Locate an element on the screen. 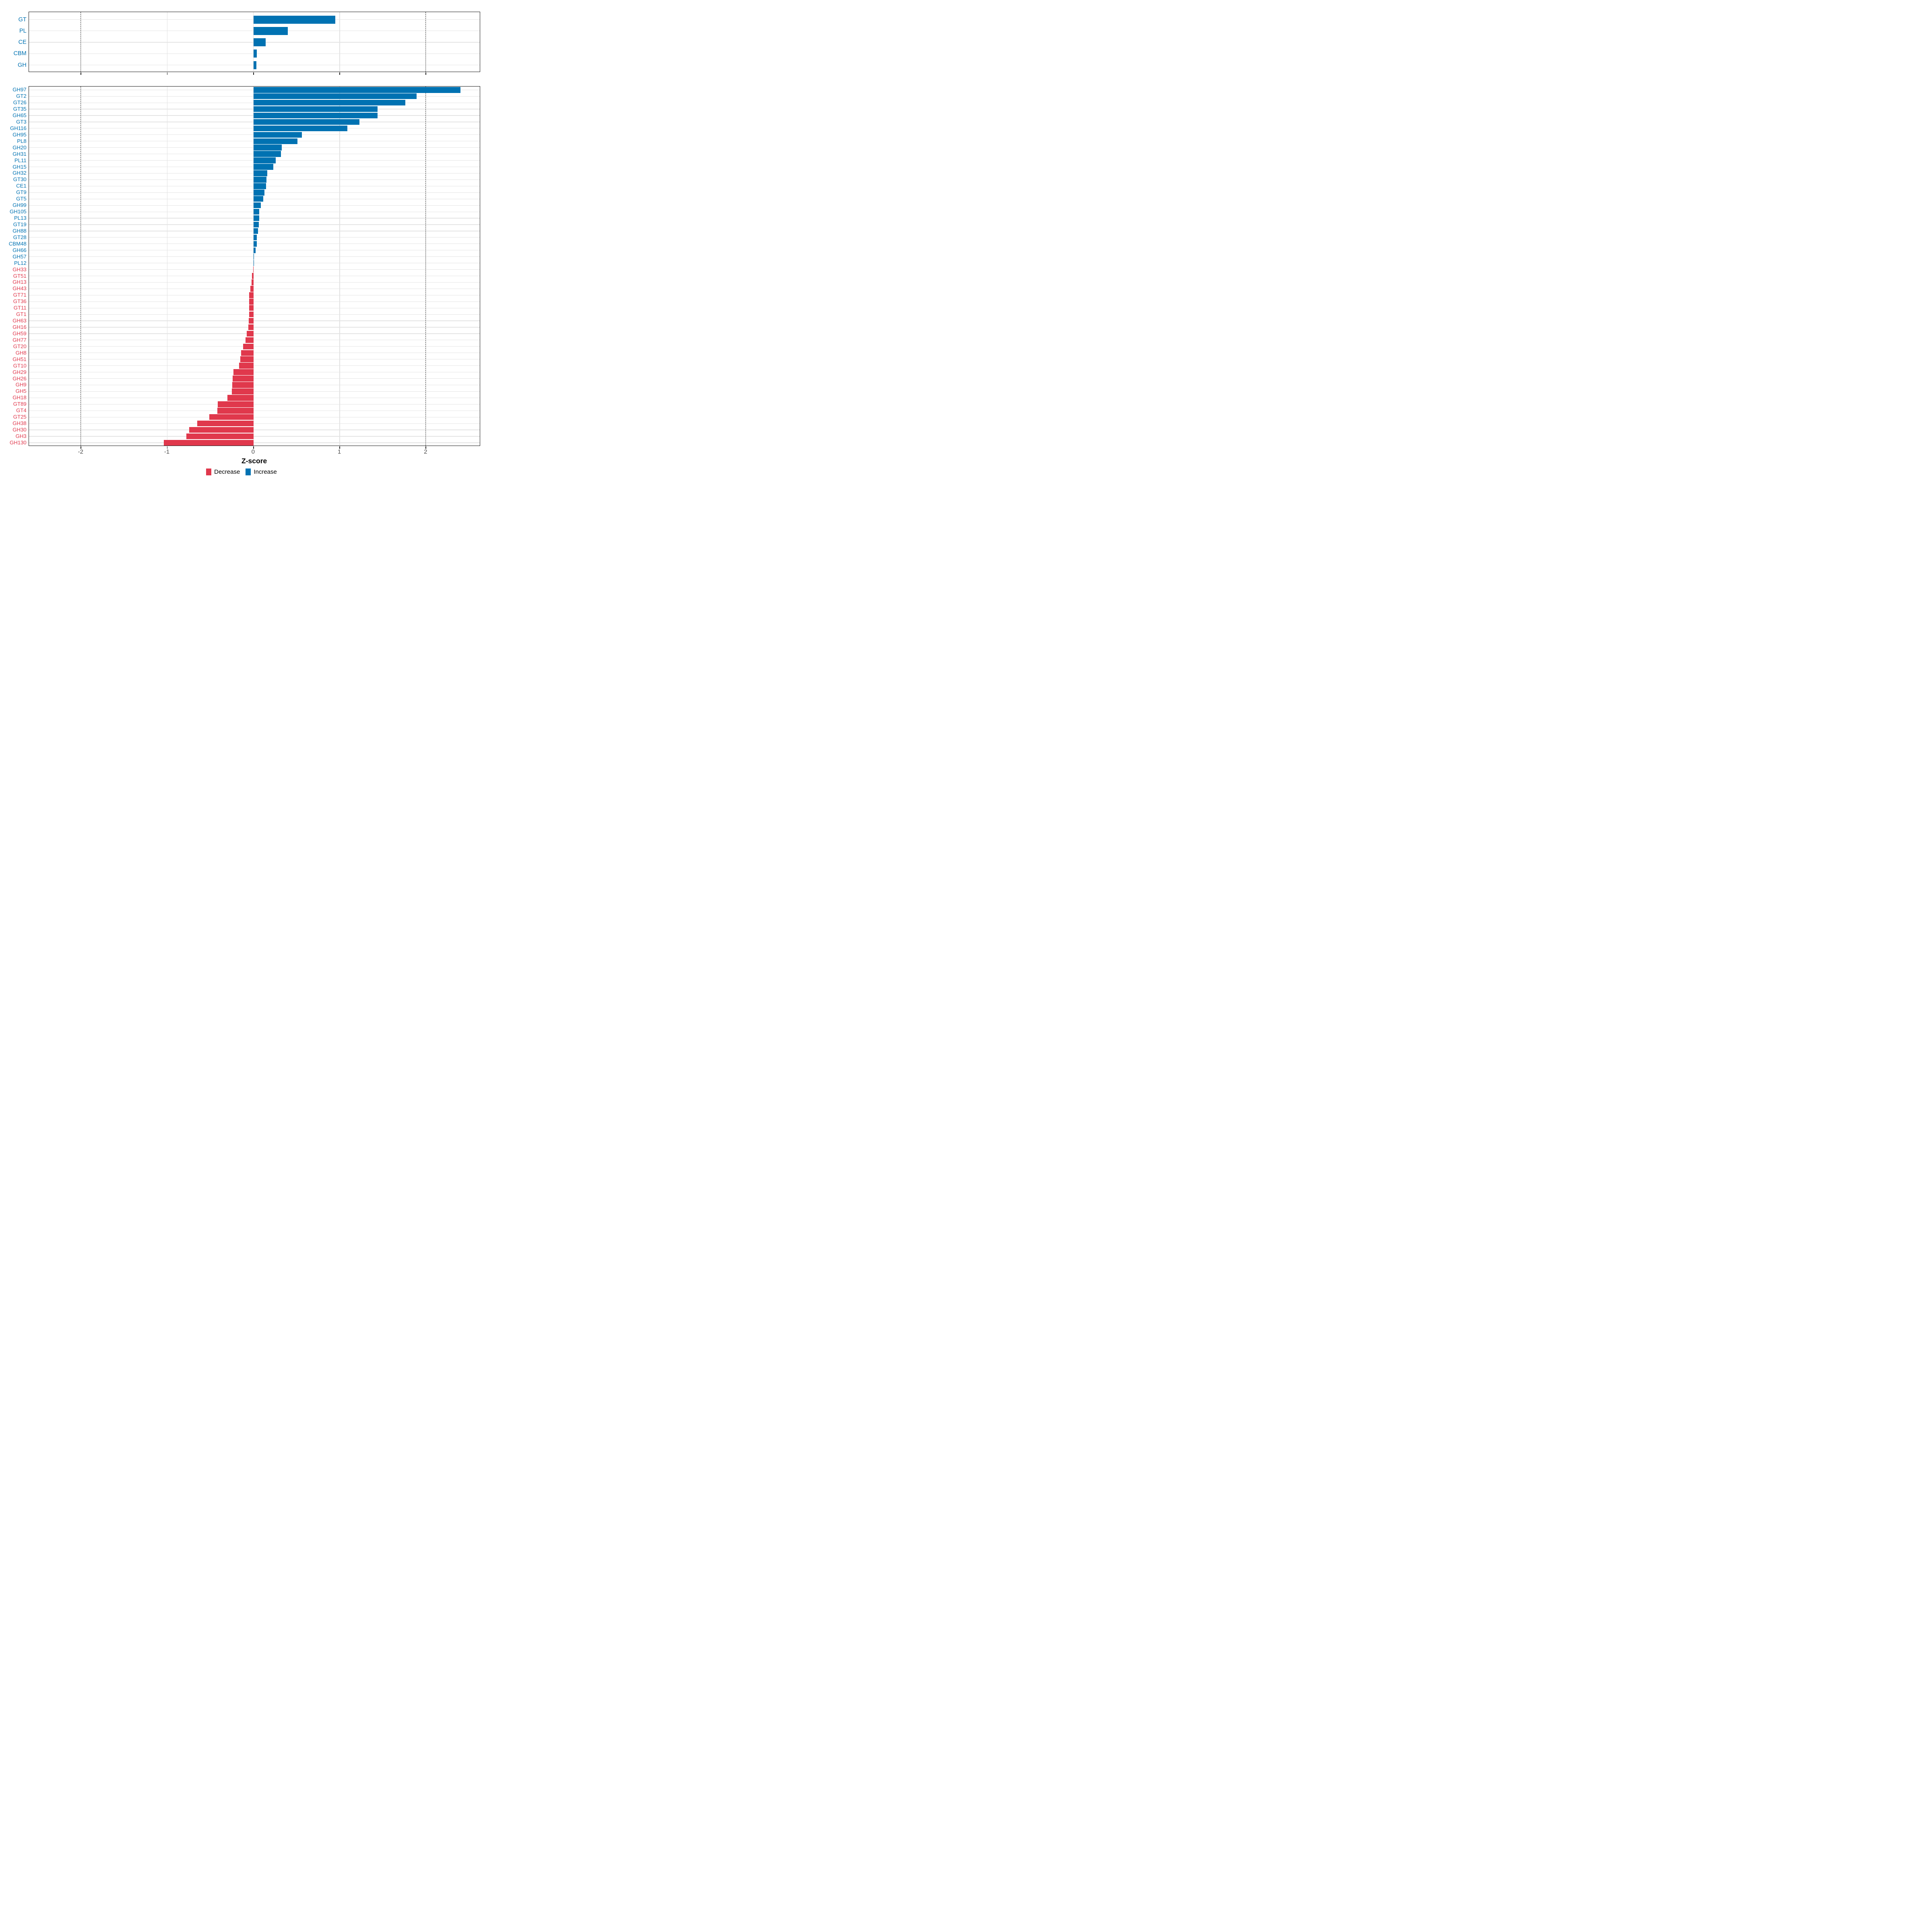  category-label: GT36 is located at coordinates (20, 301).